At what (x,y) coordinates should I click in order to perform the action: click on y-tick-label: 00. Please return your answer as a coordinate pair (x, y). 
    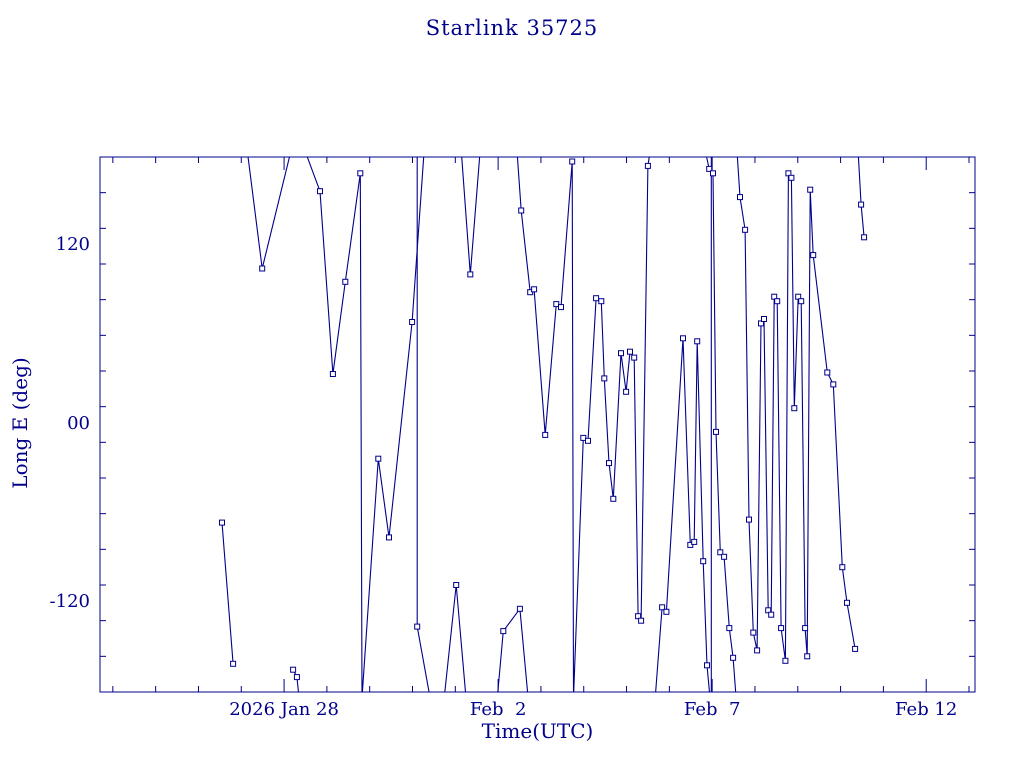
    Looking at the image, I should click on (78, 423).